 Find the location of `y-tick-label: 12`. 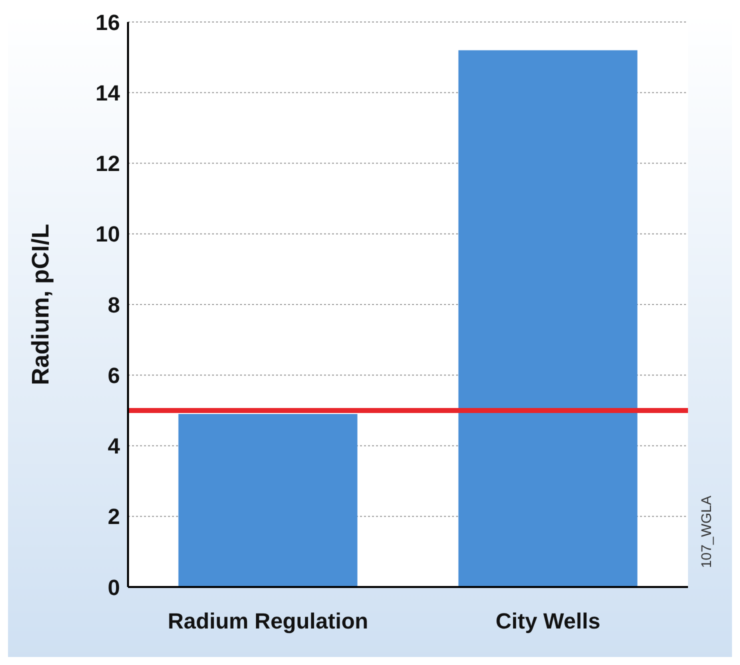

y-tick-label: 12 is located at coordinates (108, 163).